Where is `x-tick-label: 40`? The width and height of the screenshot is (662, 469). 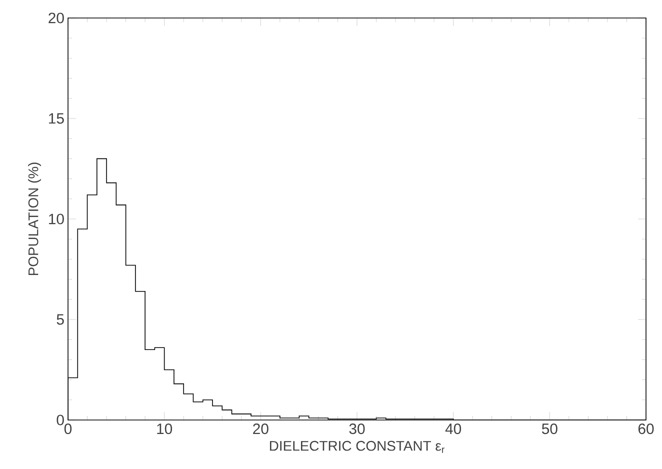
x-tick-label: 40 is located at coordinates (453, 429).